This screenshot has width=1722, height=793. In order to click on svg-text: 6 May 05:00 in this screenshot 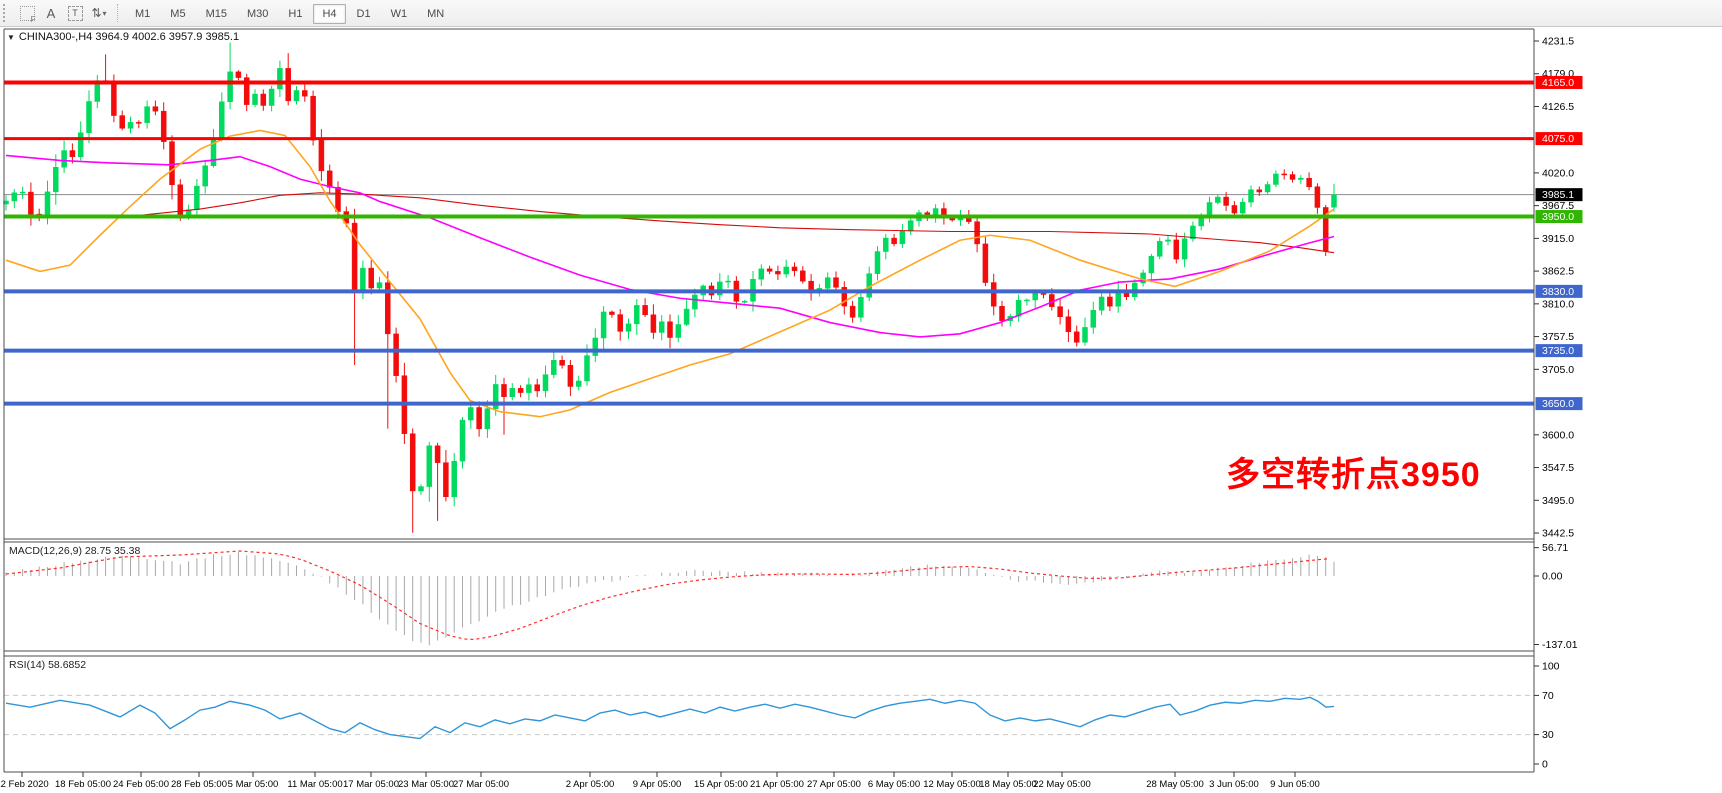, I will do `click(894, 784)`.